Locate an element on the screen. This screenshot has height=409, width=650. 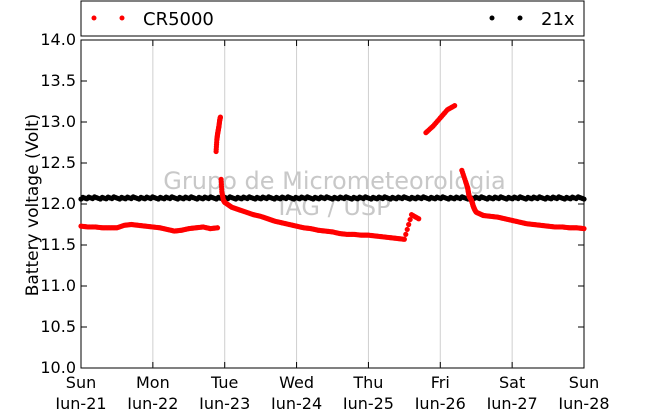
legend-label-cr5000: CR5000 is located at coordinates (178, 19).